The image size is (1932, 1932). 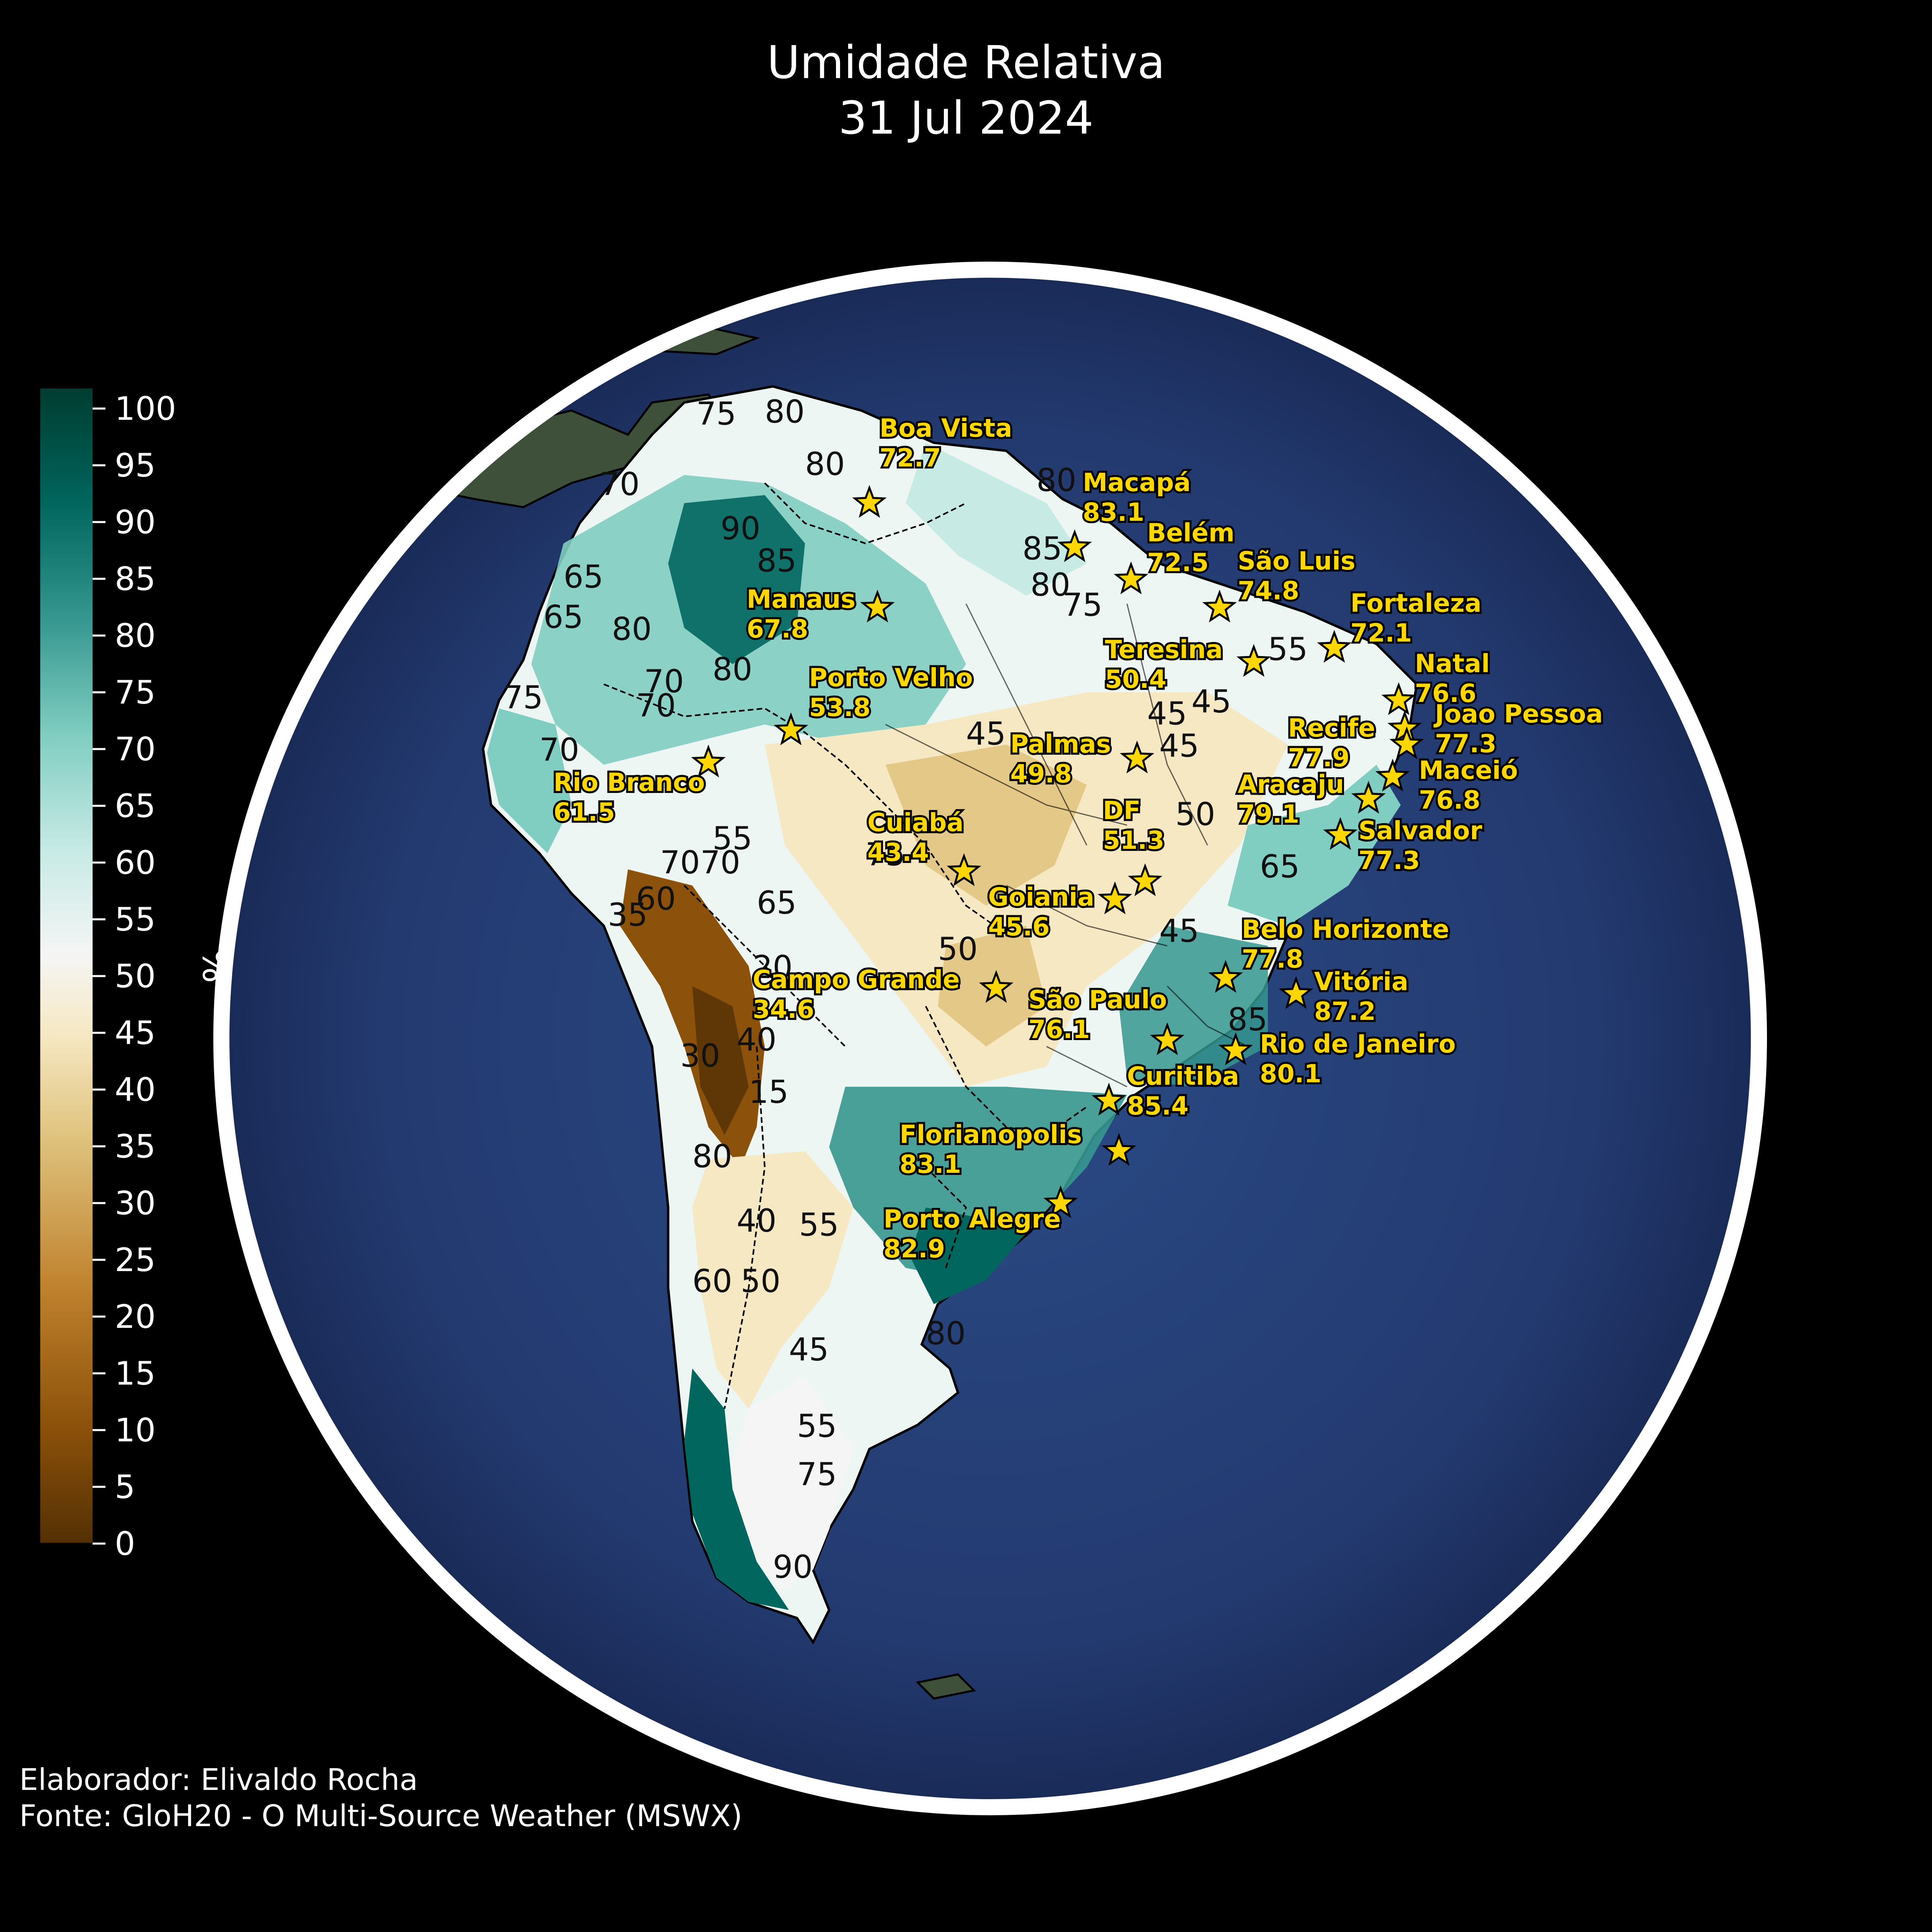 What do you see at coordinates (914, 1248) in the screenshot?
I see `city-value: 82.9` at bounding box center [914, 1248].